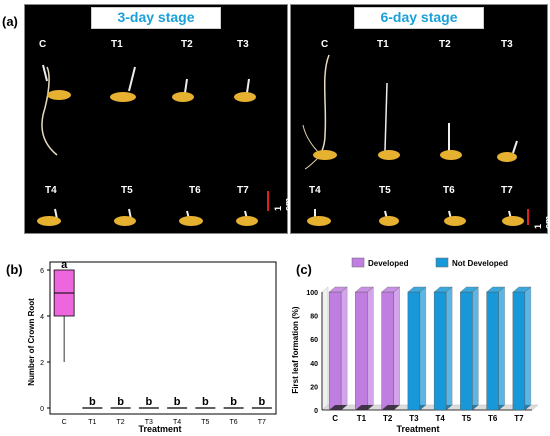 The width and height of the screenshot is (550, 436). Describe the element at coordinates (480, 263) in the screenshot. I see `legend-label: Not Developed` at that location.